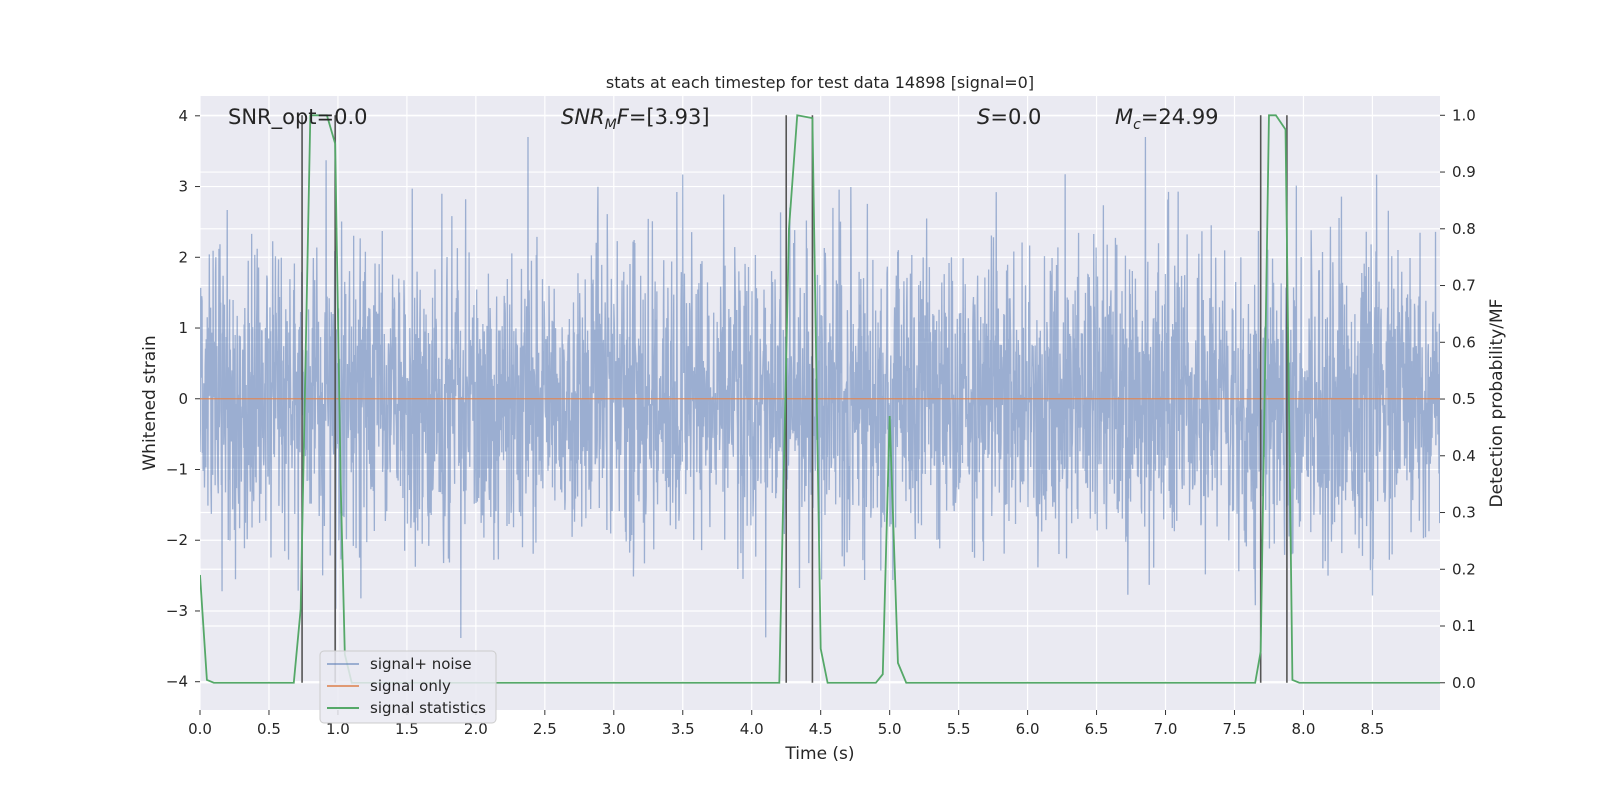 The image size is (1600, 800). Describe the element at coordinates (1464, 172) in the screenshot. I see `right-y-tick-label: 0.9` at that location.